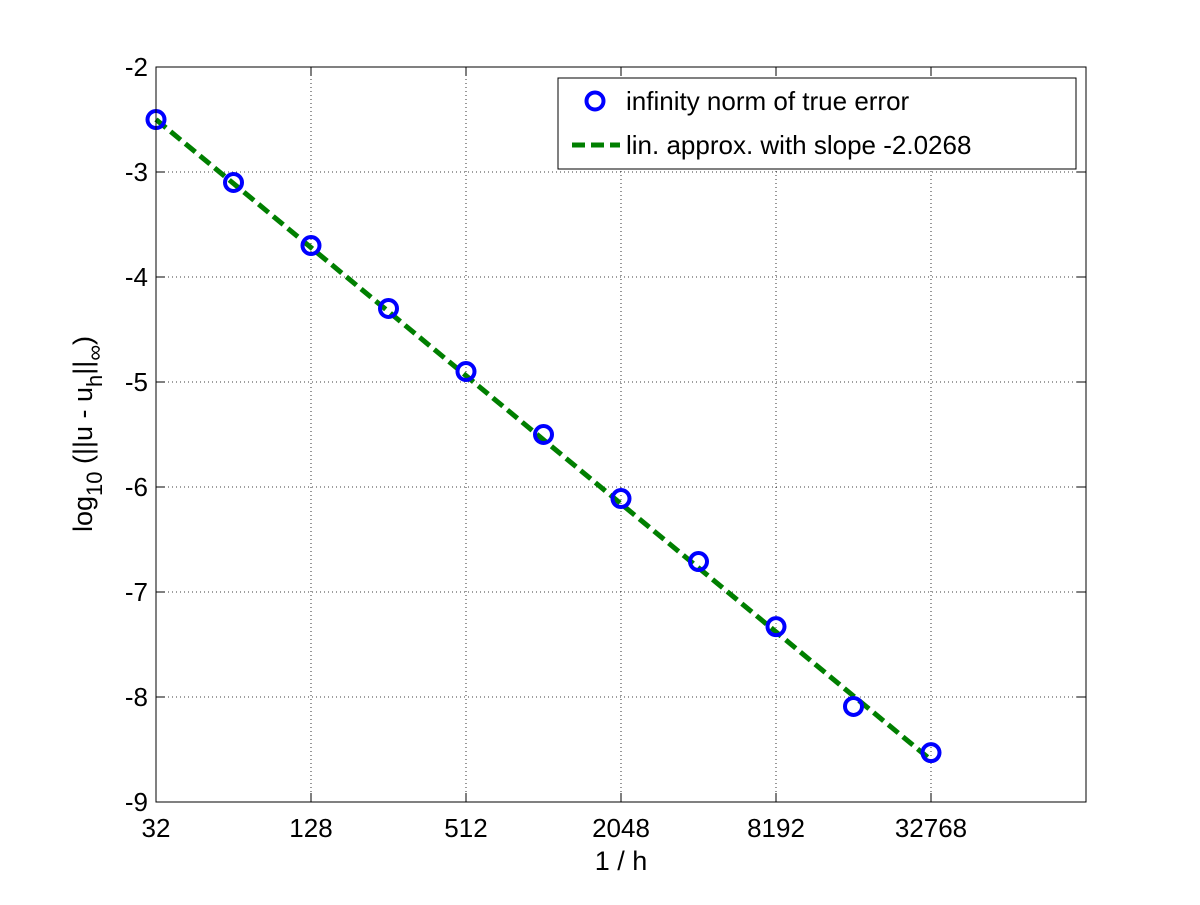 Image resolution: width=1200 pixels, height=905 pixels. What do you see at coordinates (310, 828) in the screenshot?
I see `x-tick-label: 128` at bounding box center [310, 828].